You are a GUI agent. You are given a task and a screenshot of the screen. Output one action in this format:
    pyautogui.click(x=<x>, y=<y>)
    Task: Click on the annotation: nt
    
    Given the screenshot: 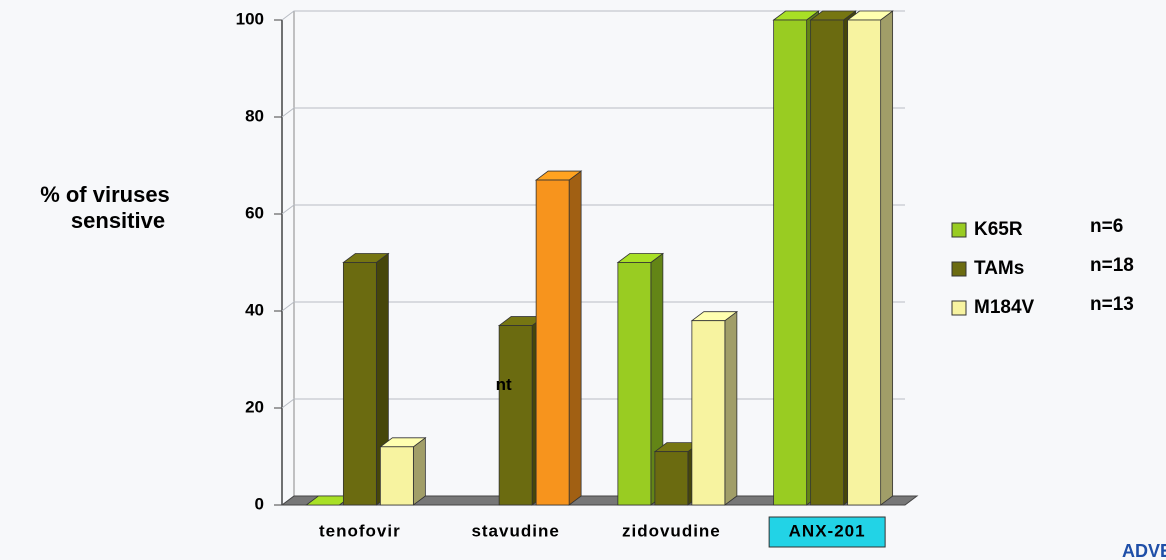 What is the action you would take?
    pyautogui.click(x=504, y=384)
    